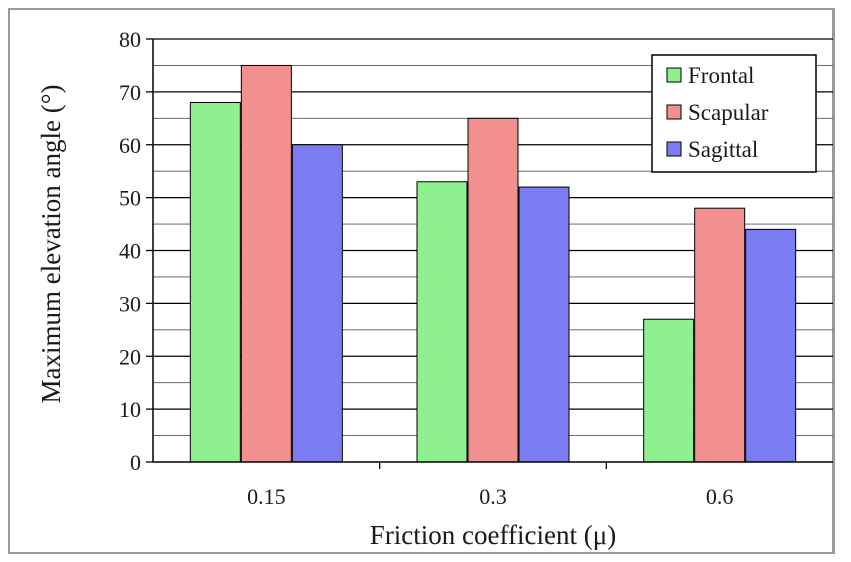 This screenshot has height=562, width=851. Describe the element at coordinates (215, 282) in the screenshot. I see `bar-frontal-0.15` at that location.